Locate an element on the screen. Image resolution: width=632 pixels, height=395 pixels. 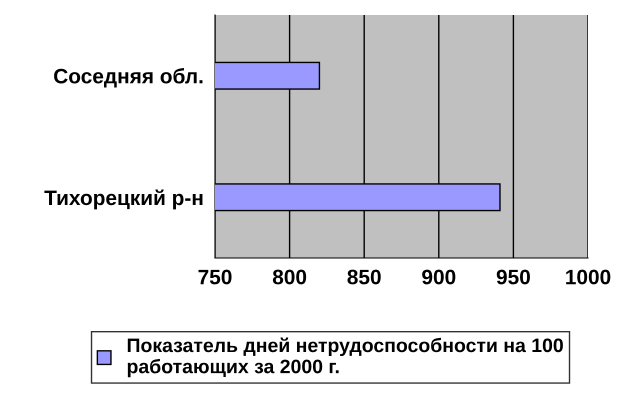
x-tick-label: 900 is located at coordinates (439, 277).